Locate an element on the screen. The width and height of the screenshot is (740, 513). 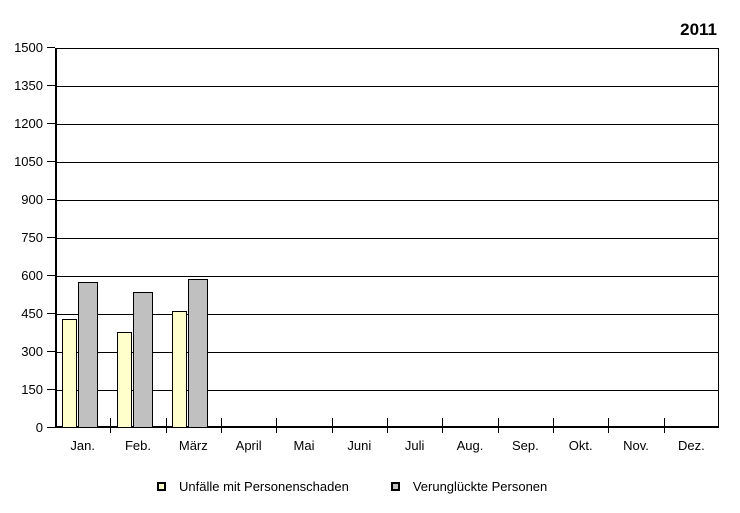
y-axis-label: 600 is located at coordinates (32, 275).